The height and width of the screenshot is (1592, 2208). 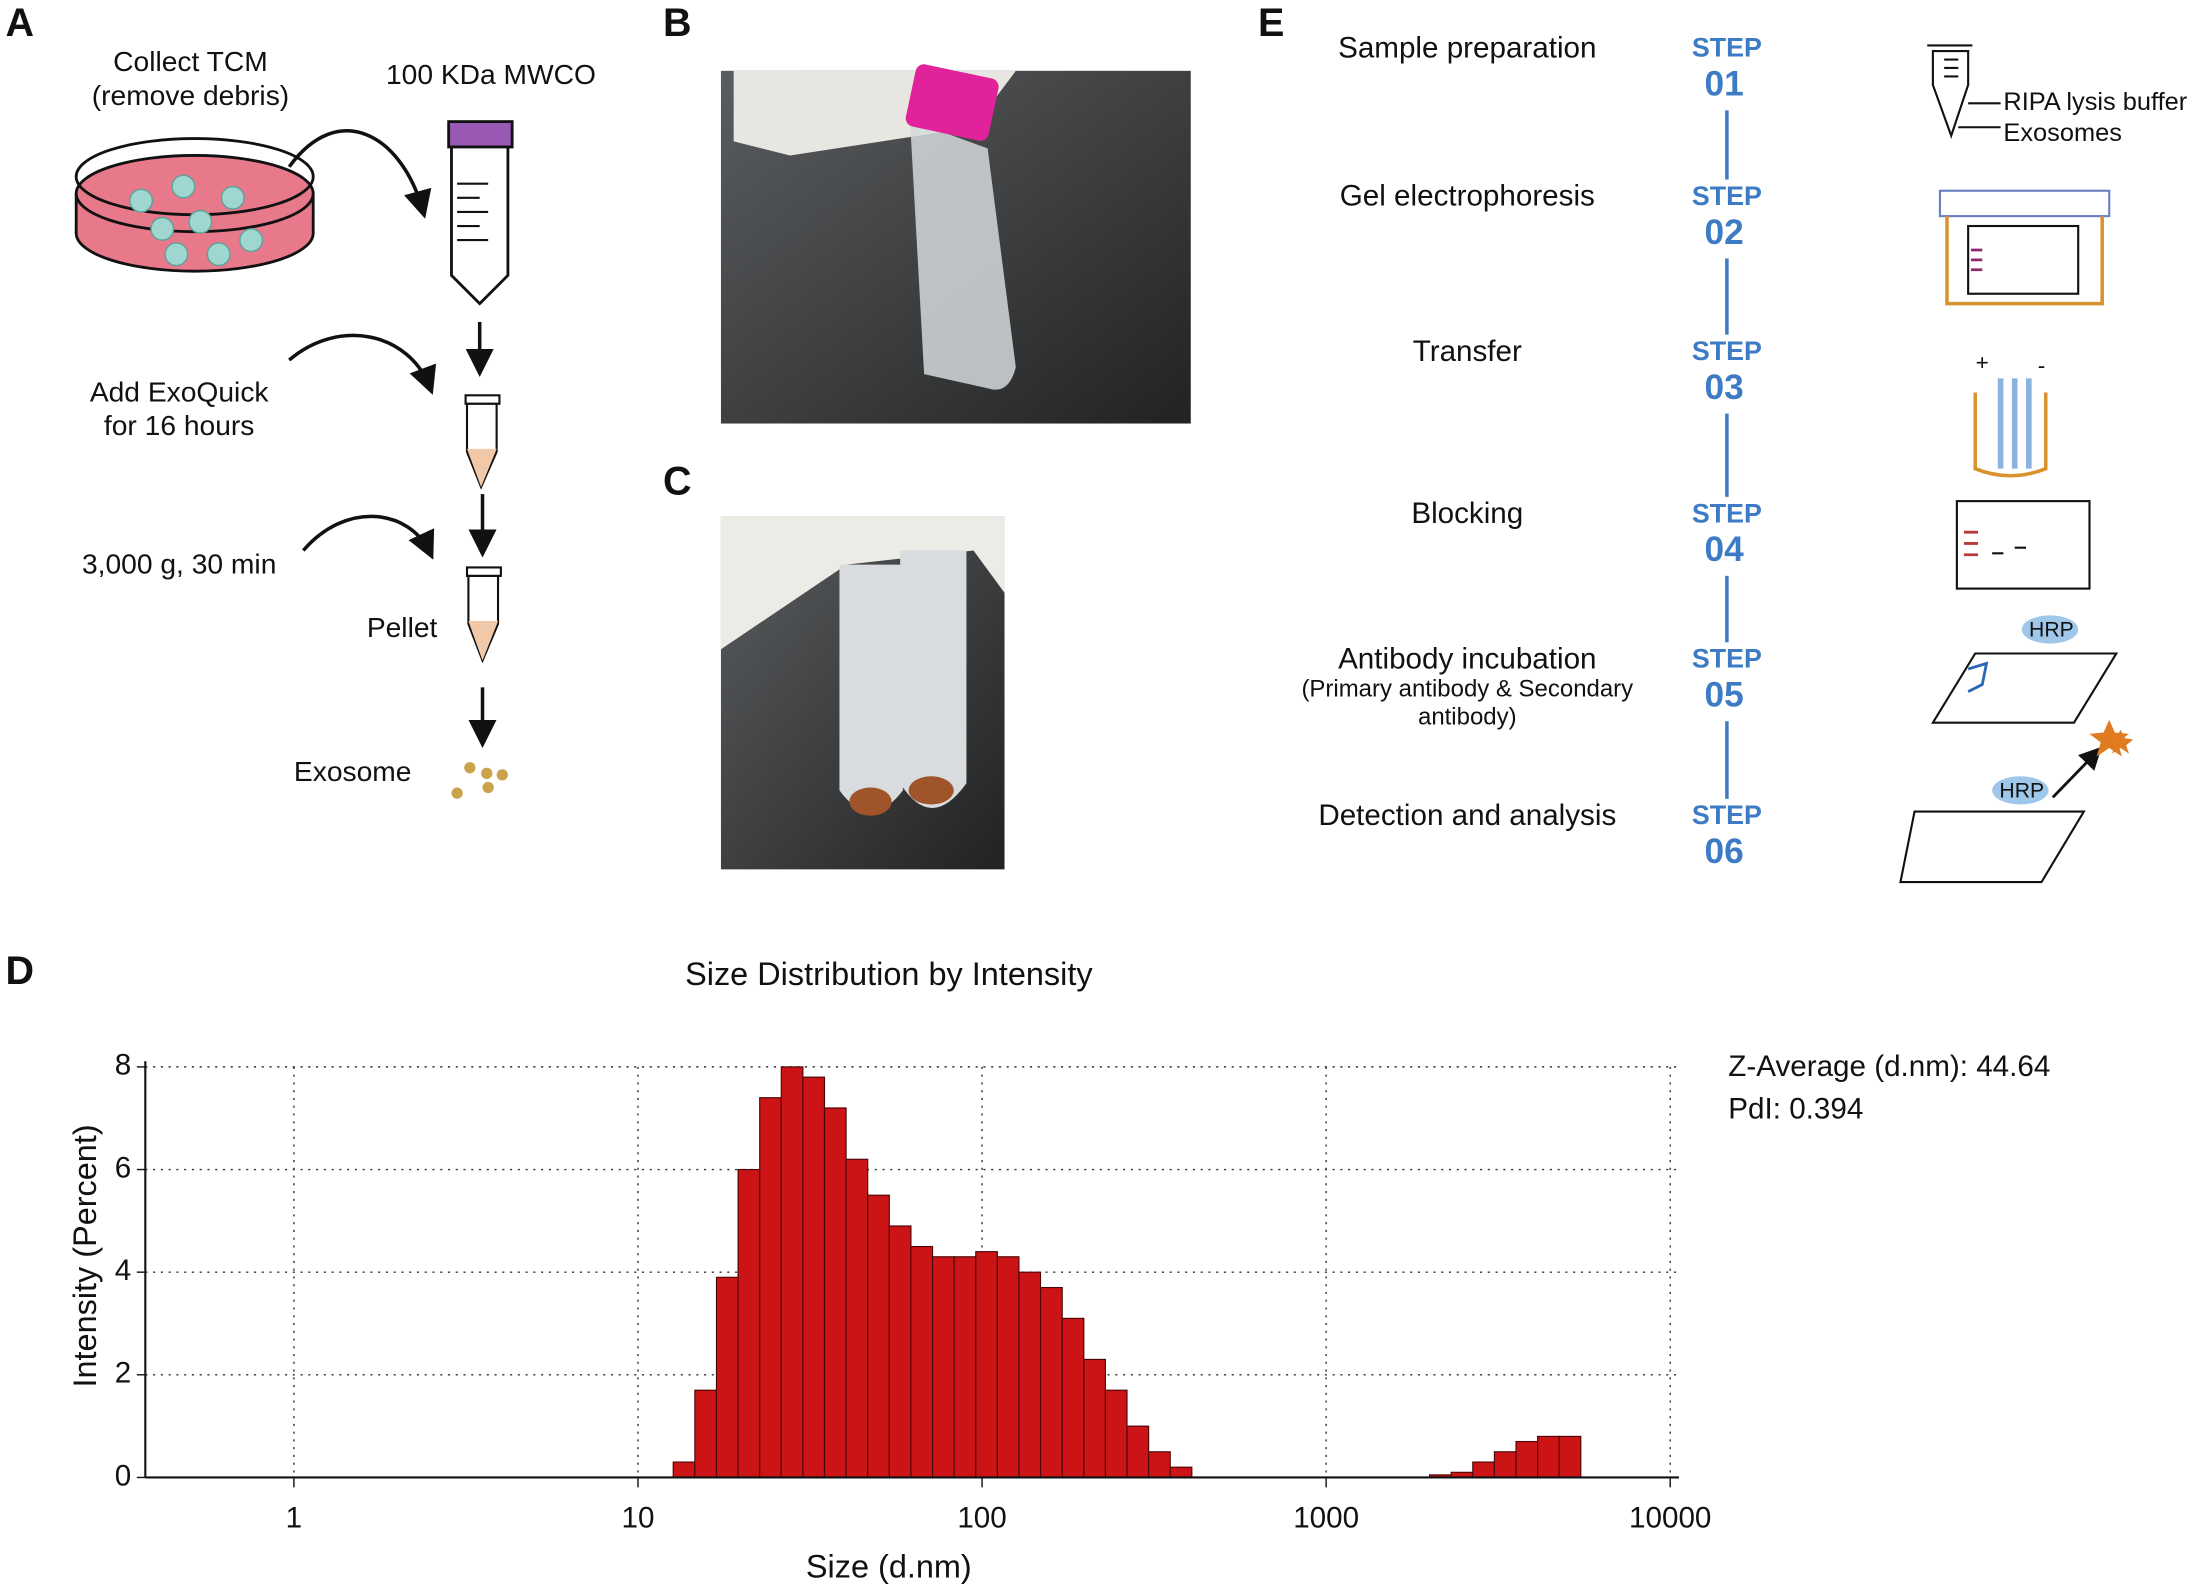 I want to click on step-name: Gel electrophoresis, so click(x=1467, y=196).